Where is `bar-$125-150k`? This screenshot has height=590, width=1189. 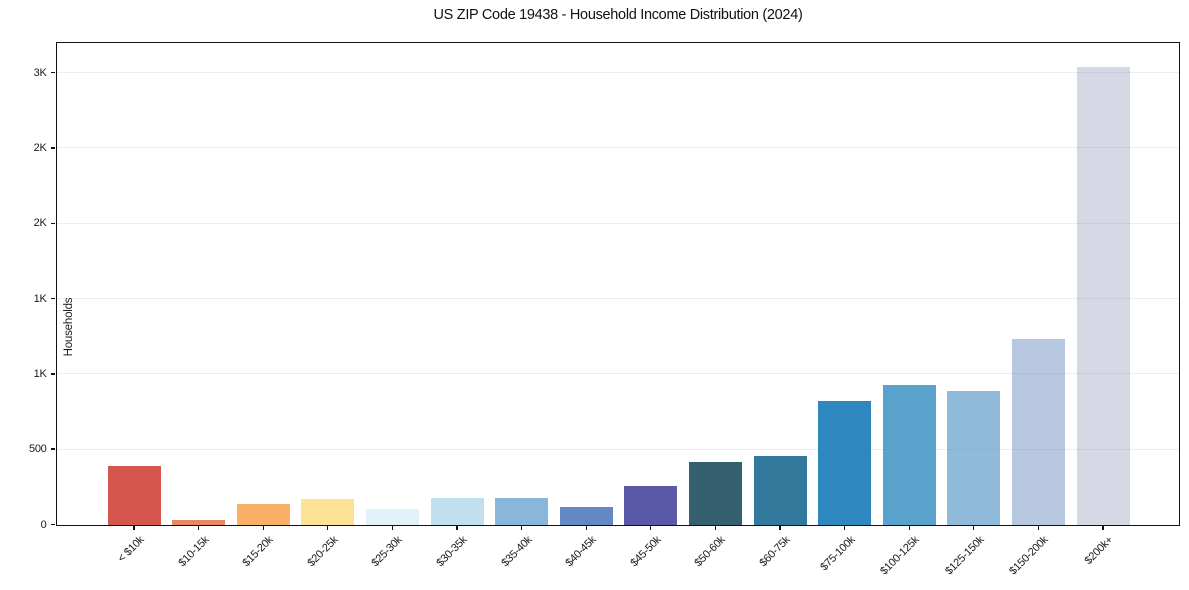 bar-$125-150k is located at coordinates (974, 457).